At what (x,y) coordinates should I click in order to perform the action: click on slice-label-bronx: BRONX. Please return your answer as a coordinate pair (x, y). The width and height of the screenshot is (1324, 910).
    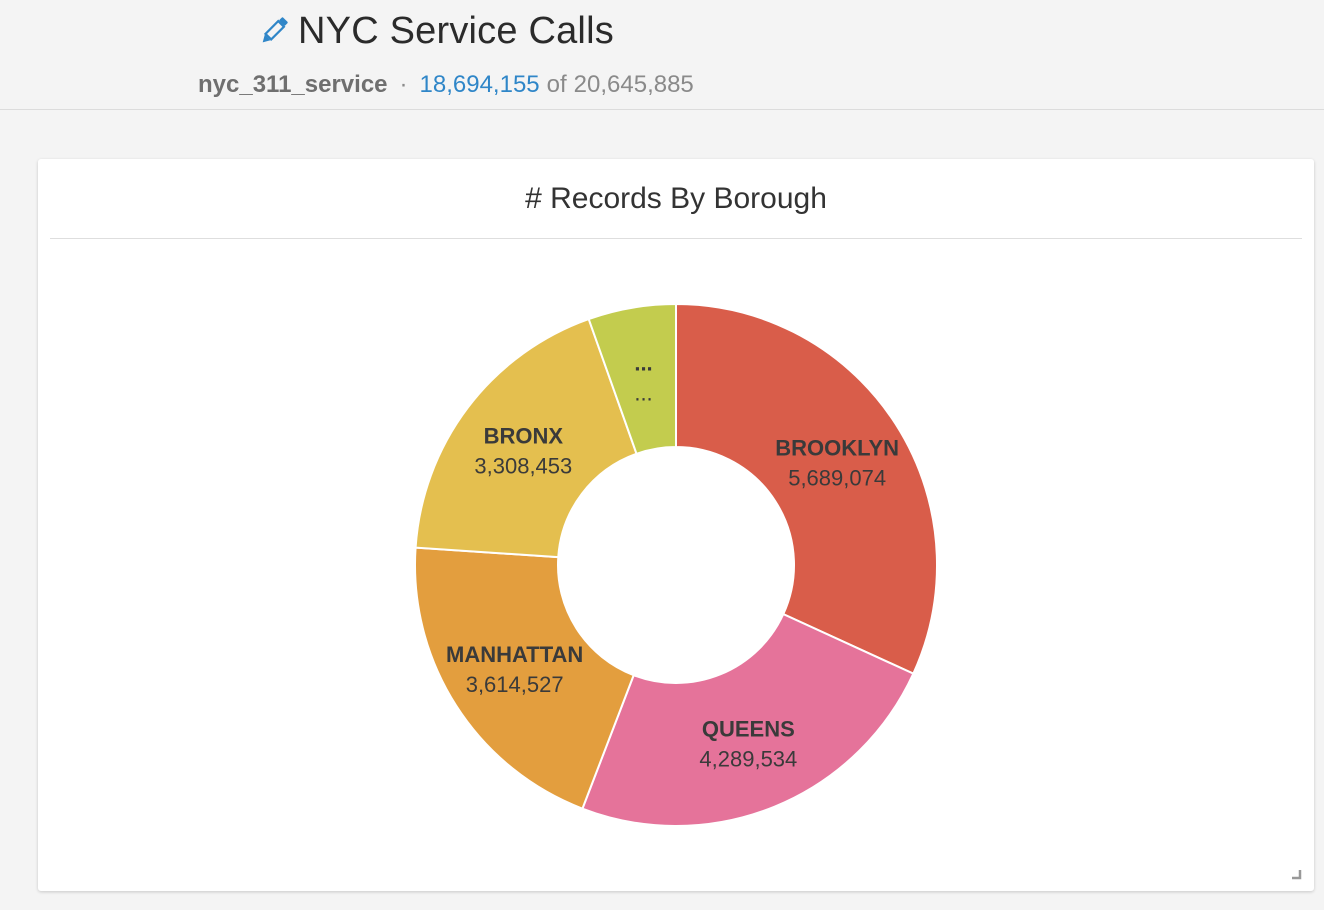
    Looking at the image, I should click on (524, 435).